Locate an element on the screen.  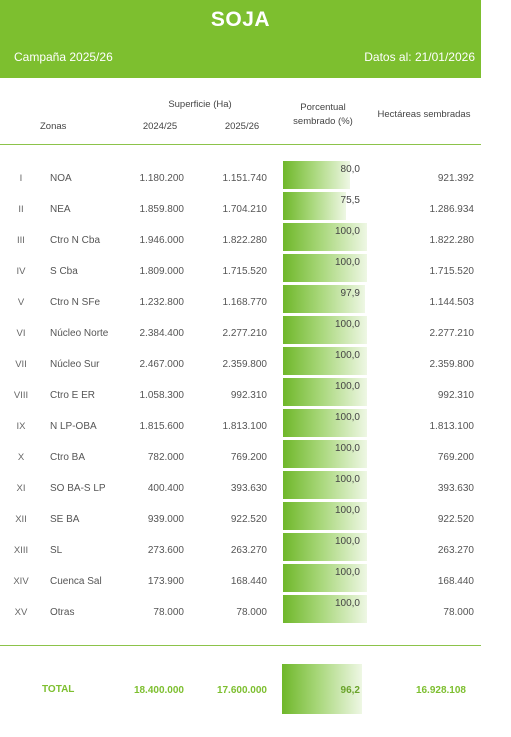
total-percent: 96,2 is located at coordinates (350, 690).